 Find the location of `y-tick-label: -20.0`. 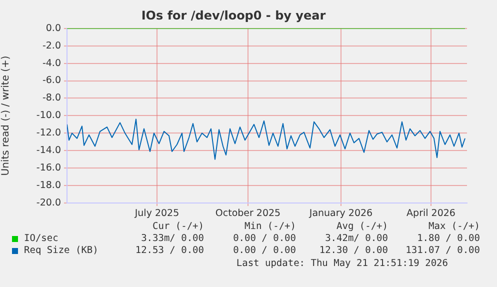

y-tick-label: -20.0 is located at coordinates (48, 202).